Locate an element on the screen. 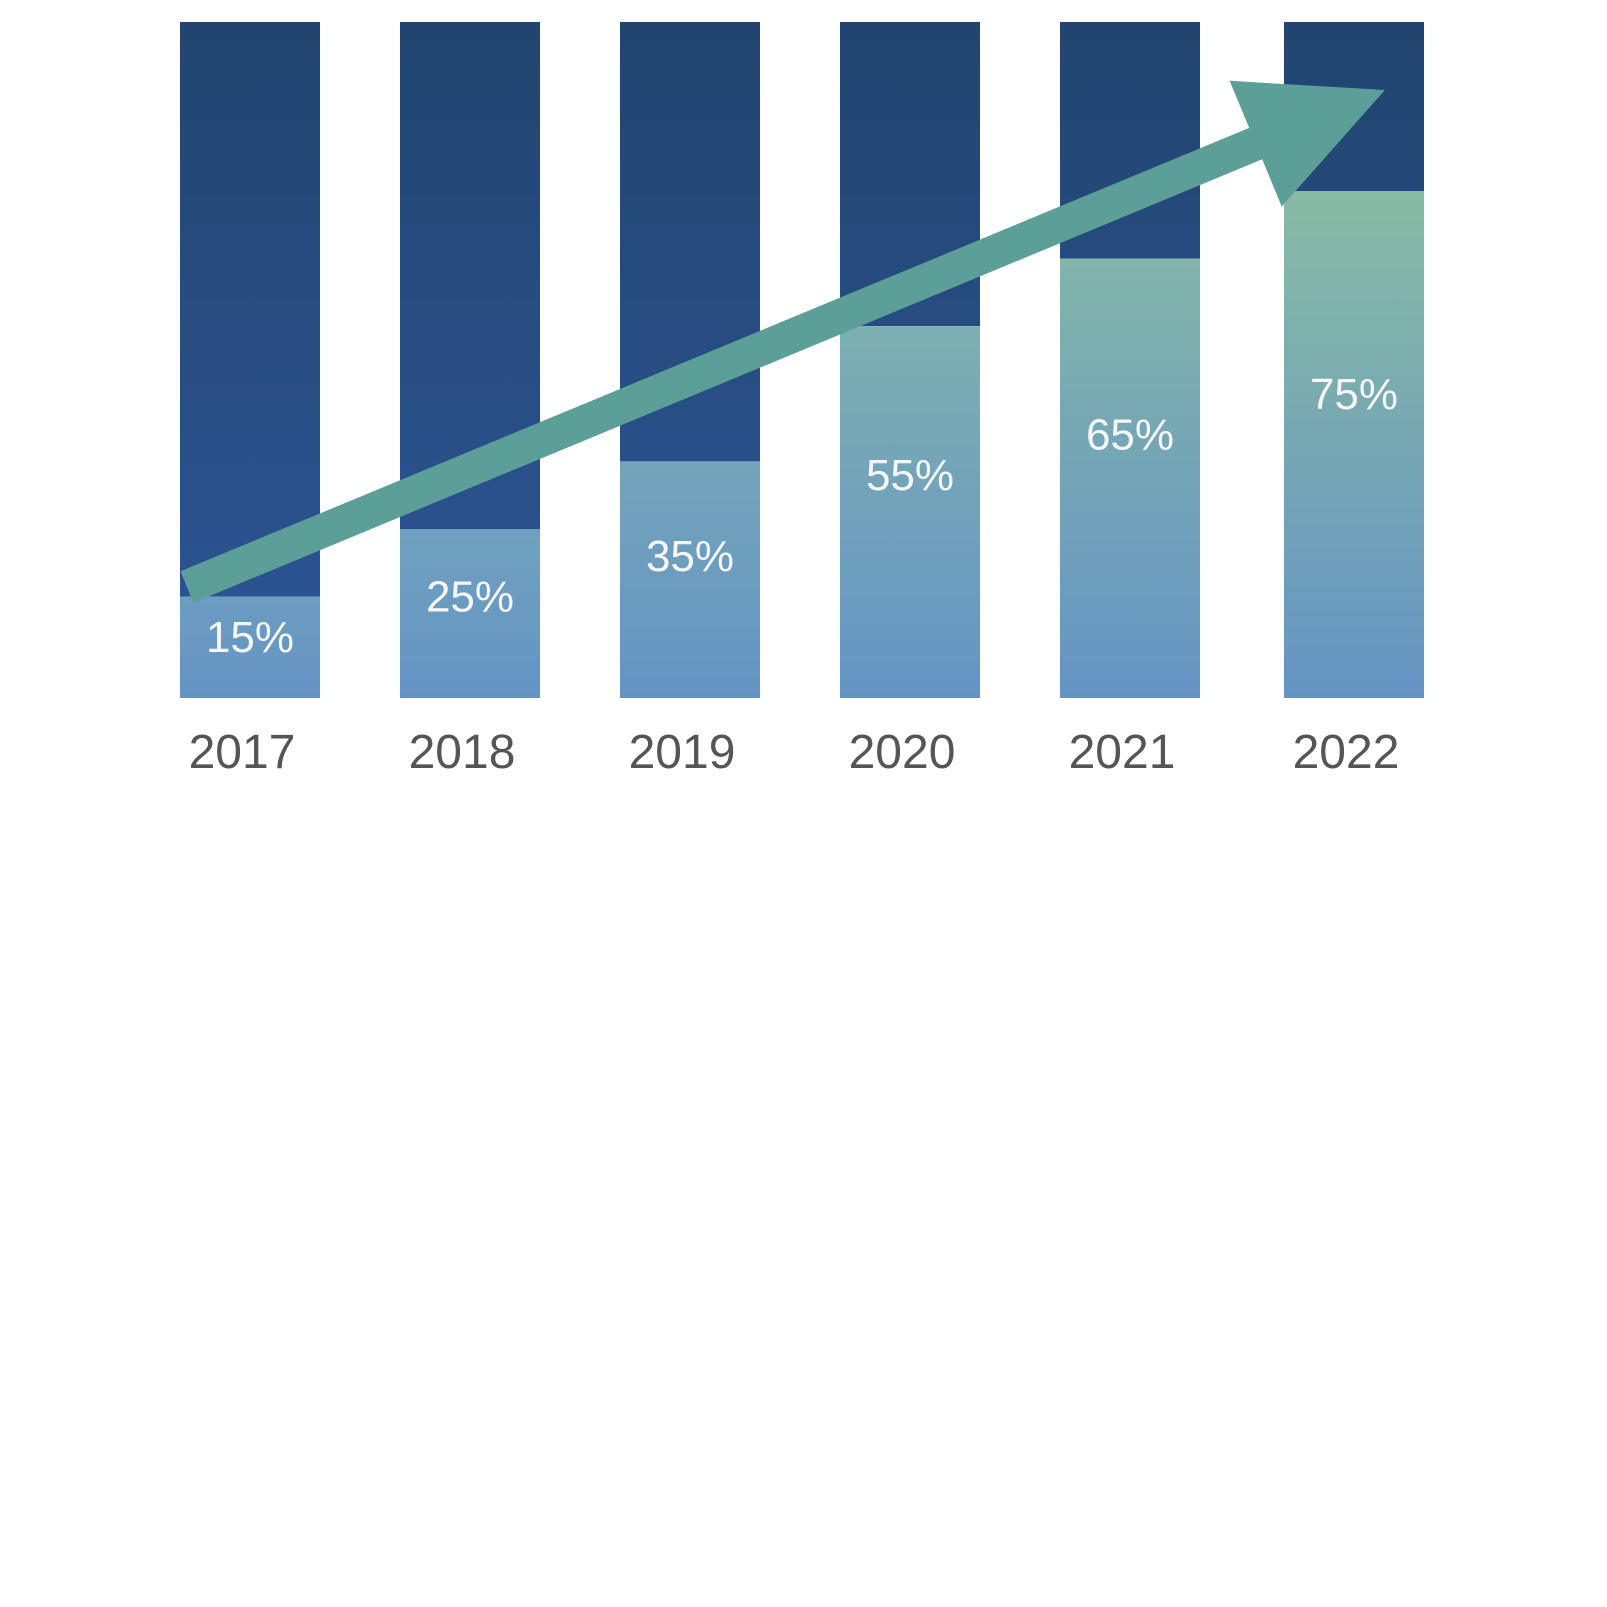  bar-share-2022 is located at coordinates (1354, 444).